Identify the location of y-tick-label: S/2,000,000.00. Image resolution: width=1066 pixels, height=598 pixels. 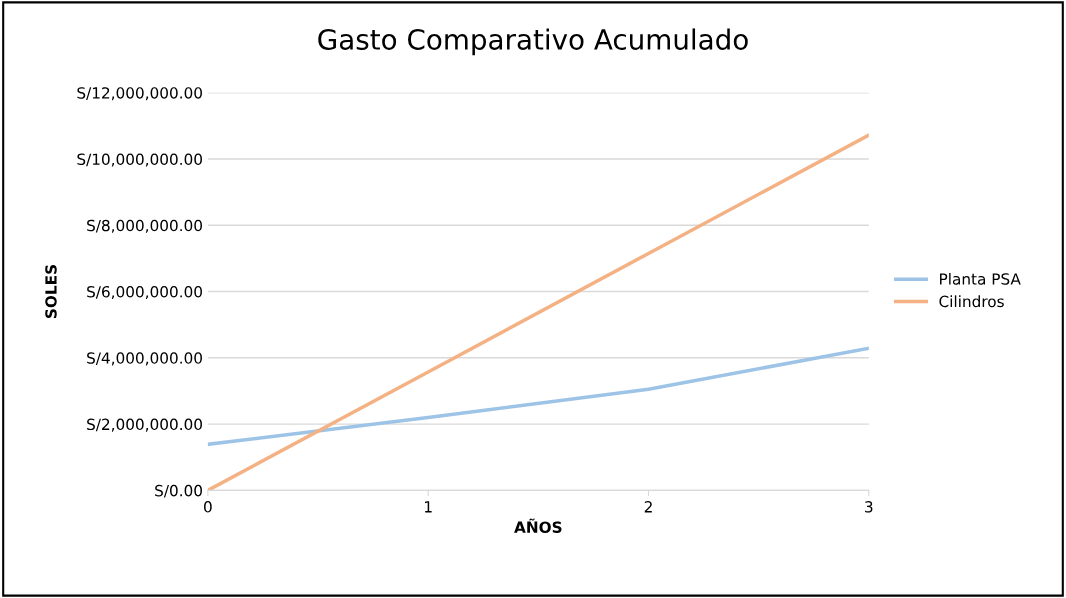
(144, 425).